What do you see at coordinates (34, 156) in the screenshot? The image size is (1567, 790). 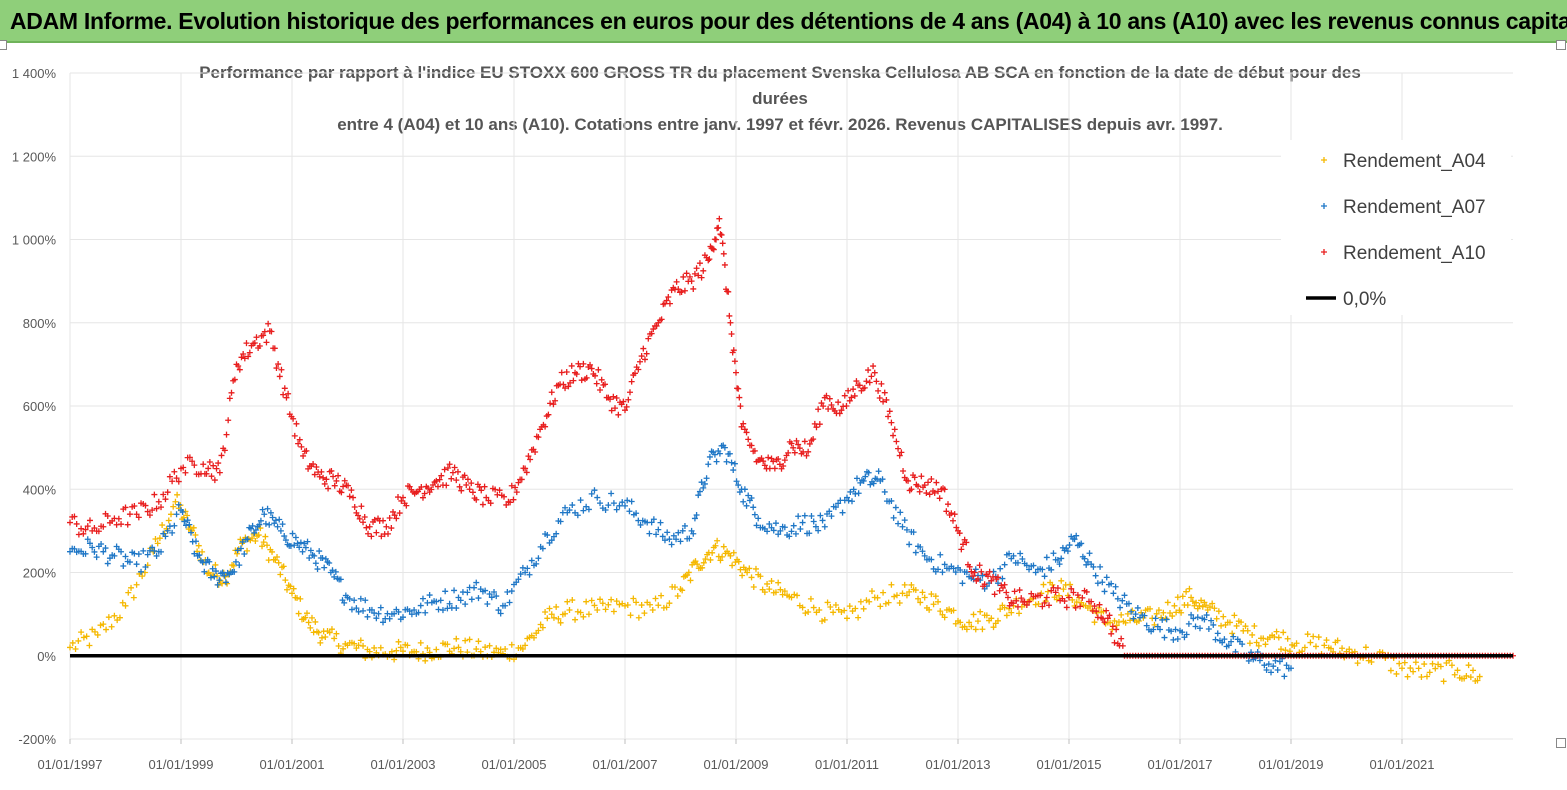 I see `y-tick-label: 1 200%` at bounding box center [34, 156].